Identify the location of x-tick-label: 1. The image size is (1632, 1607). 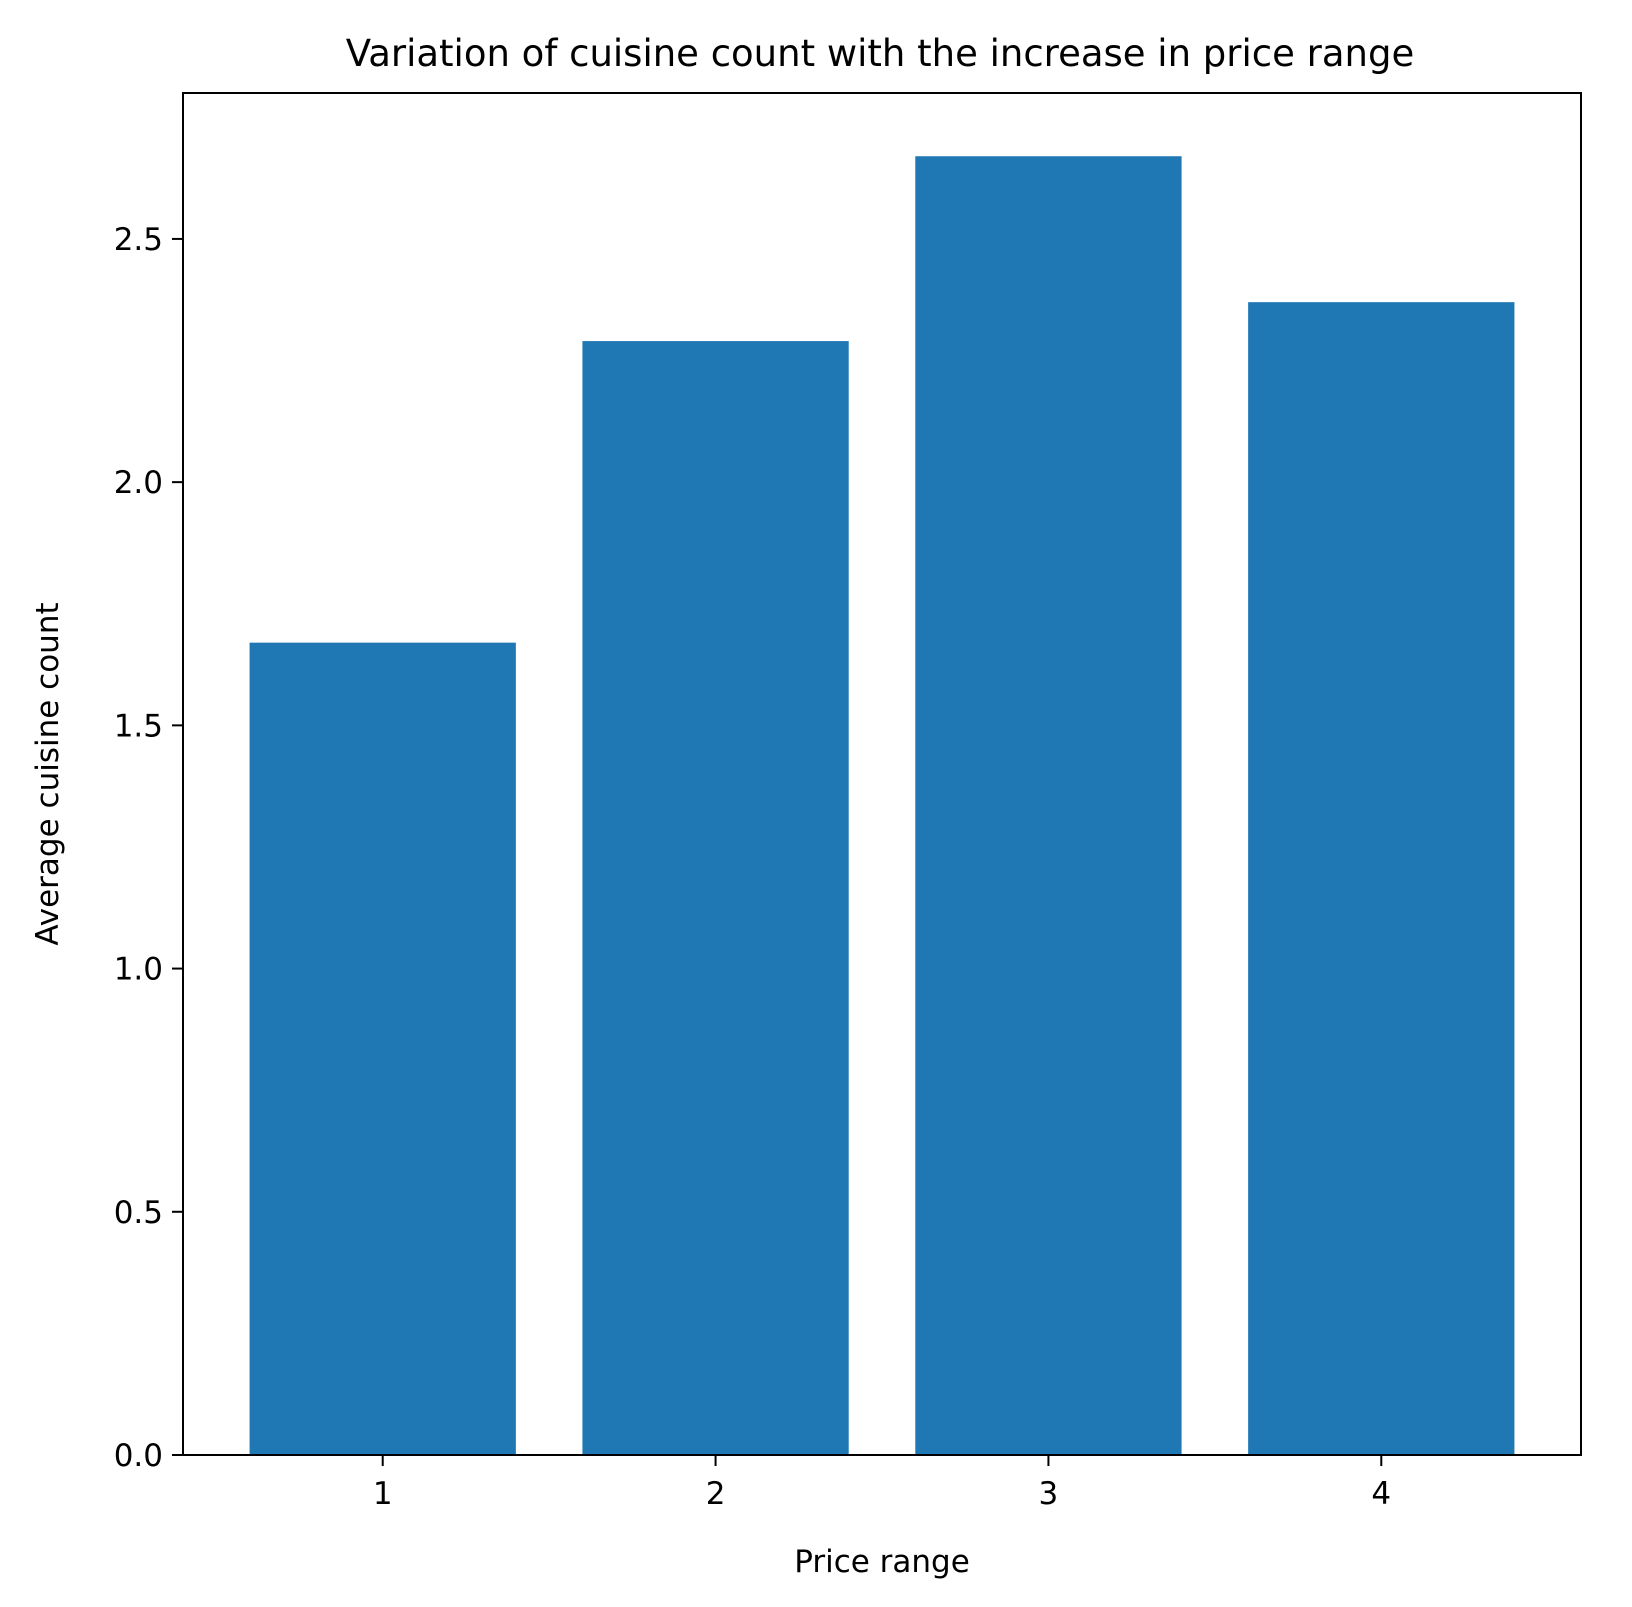
(383, 1494).